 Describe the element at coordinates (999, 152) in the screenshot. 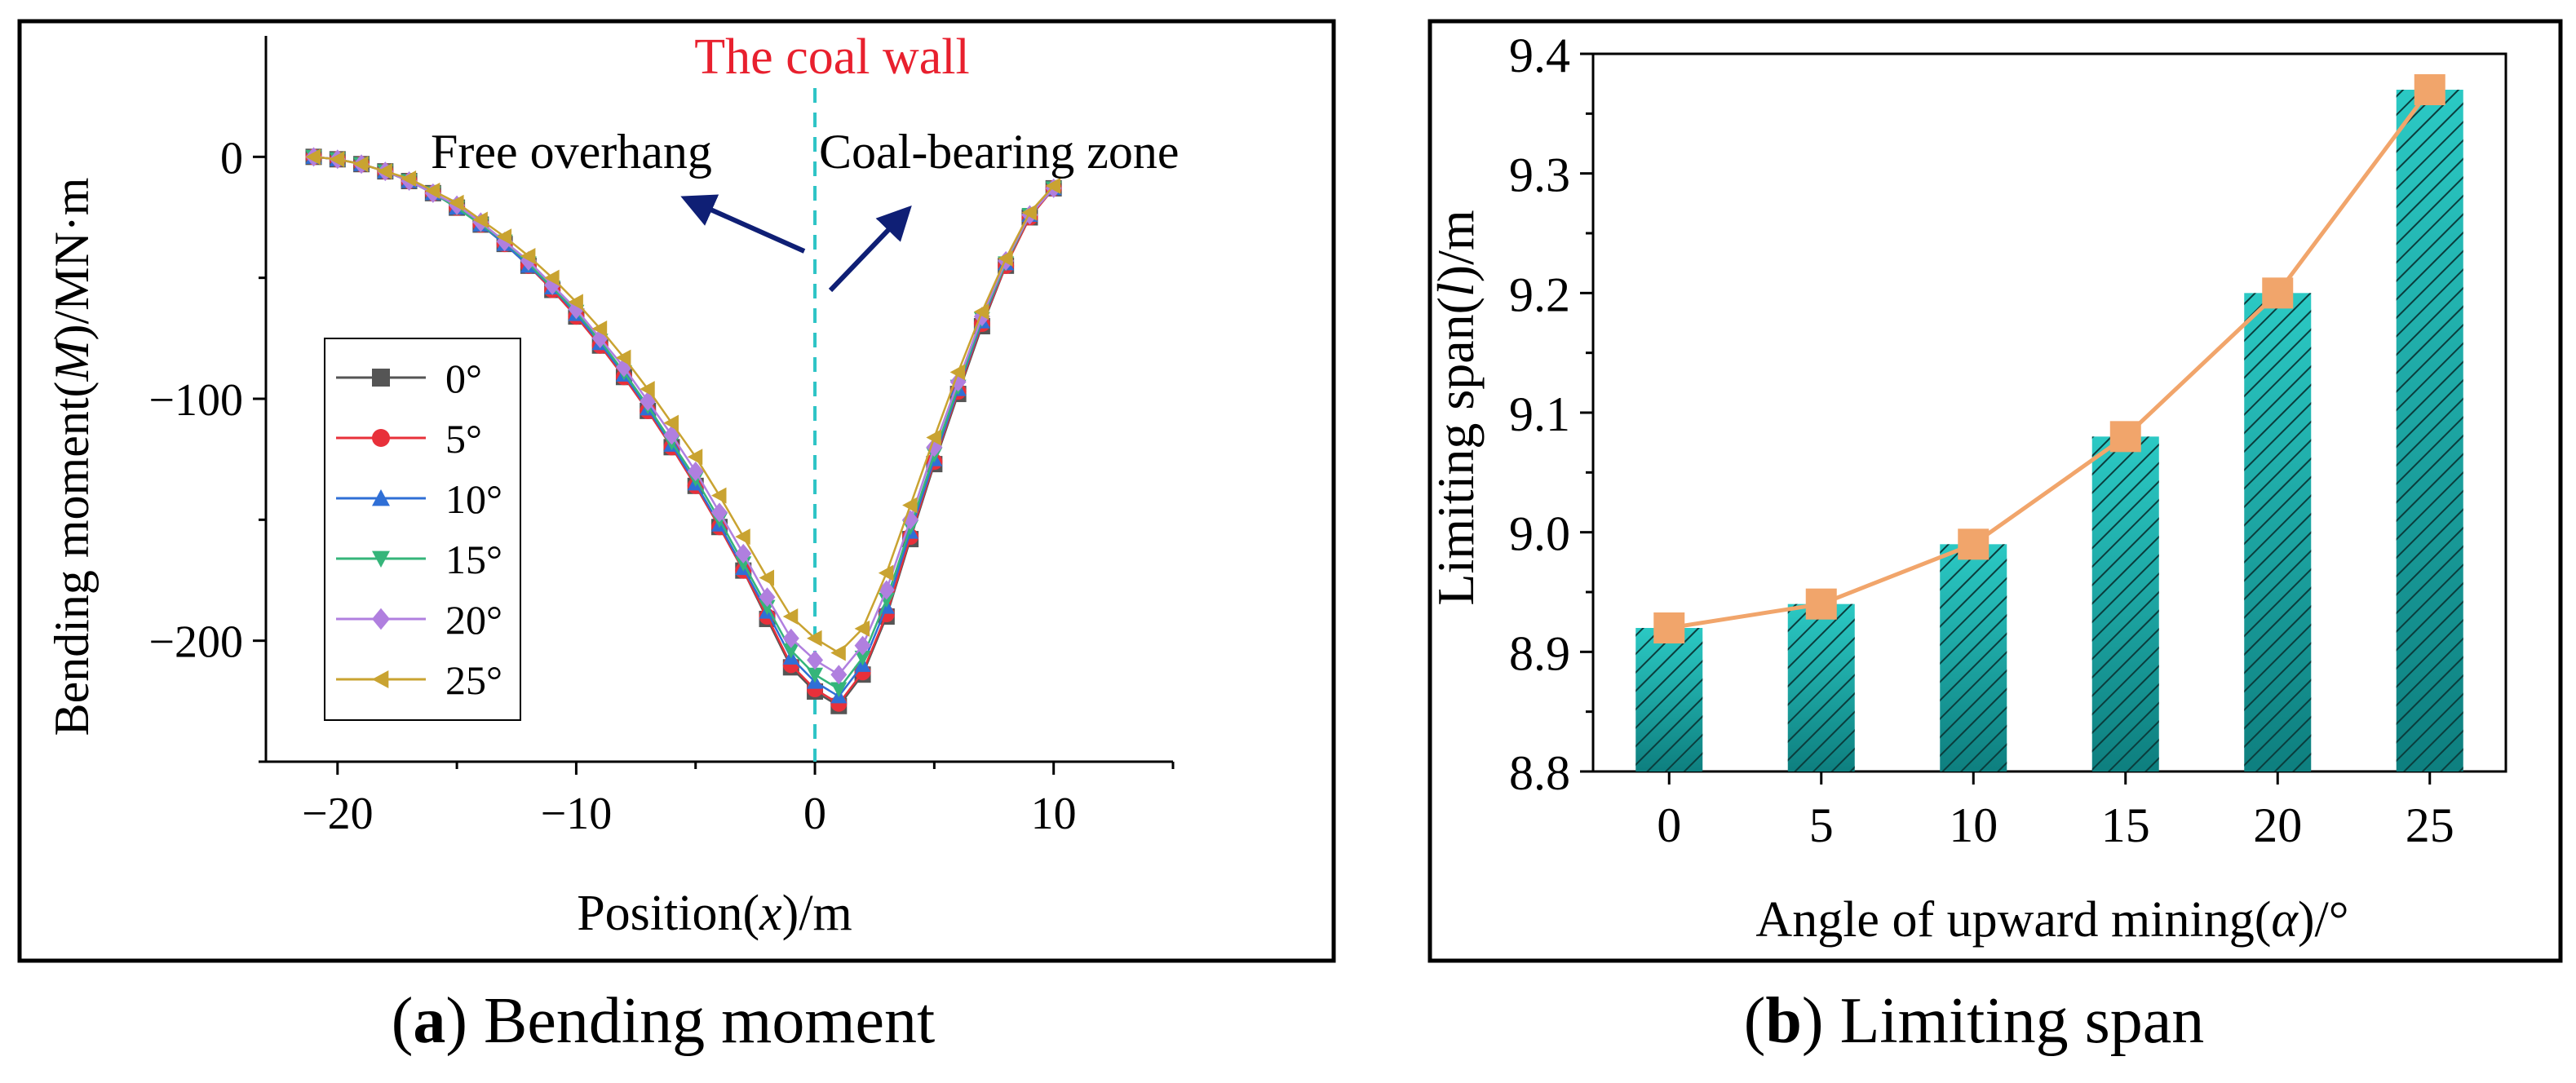

I see `coal-bearing-zone-label: Coal-bearing zone` at that location.